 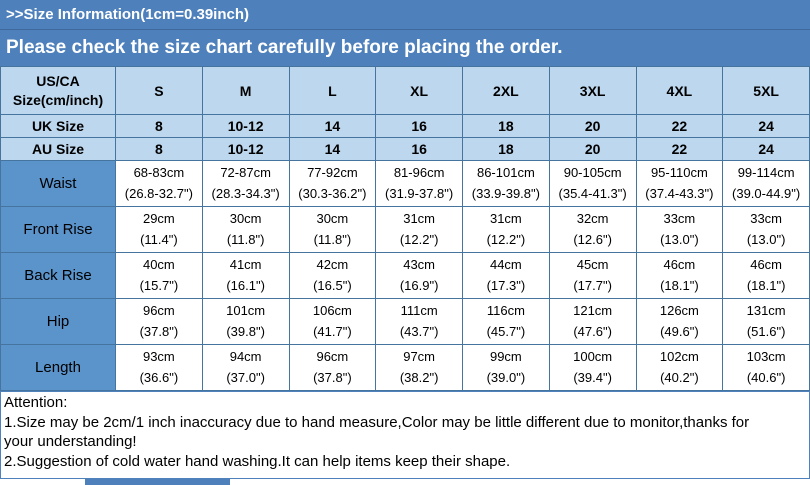 What do you see at coordinates (592, 90) in the screenshot?
I see `column-header-cell: 3XL` at bounding box center [592, 90].